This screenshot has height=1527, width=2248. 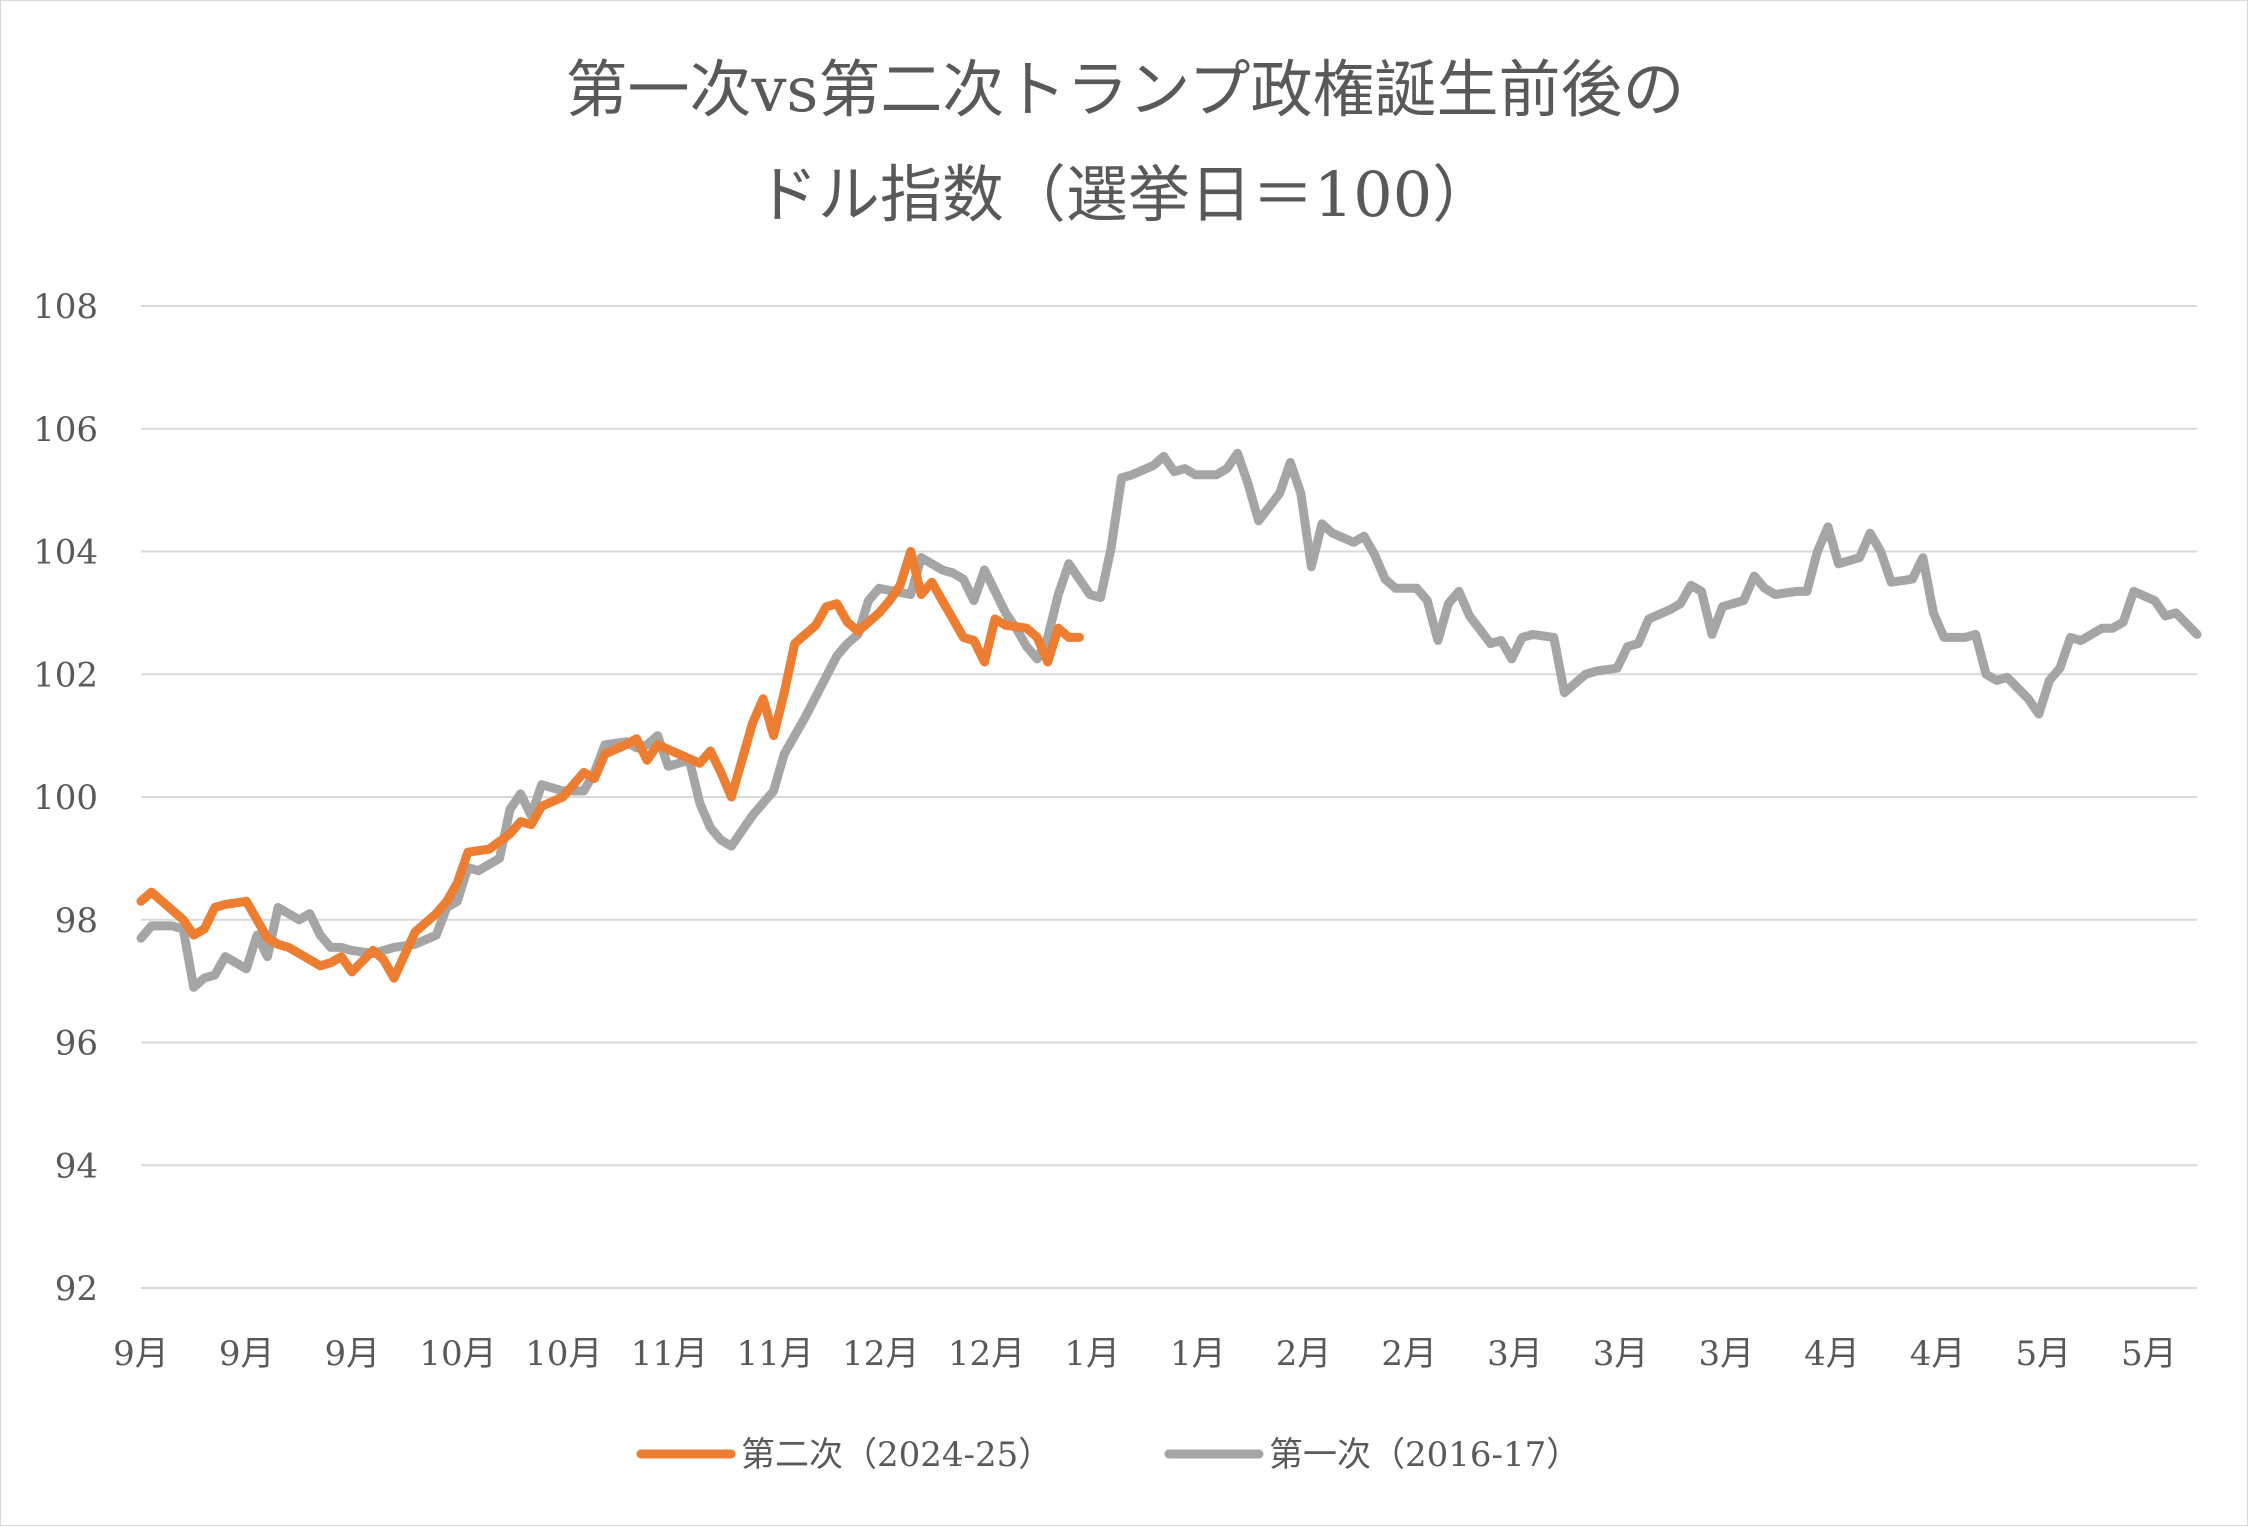 What do you see at coordinates (76, 921) in the screenshot?
I see `y-tick-label: 98` at bounding box center [76, 921].